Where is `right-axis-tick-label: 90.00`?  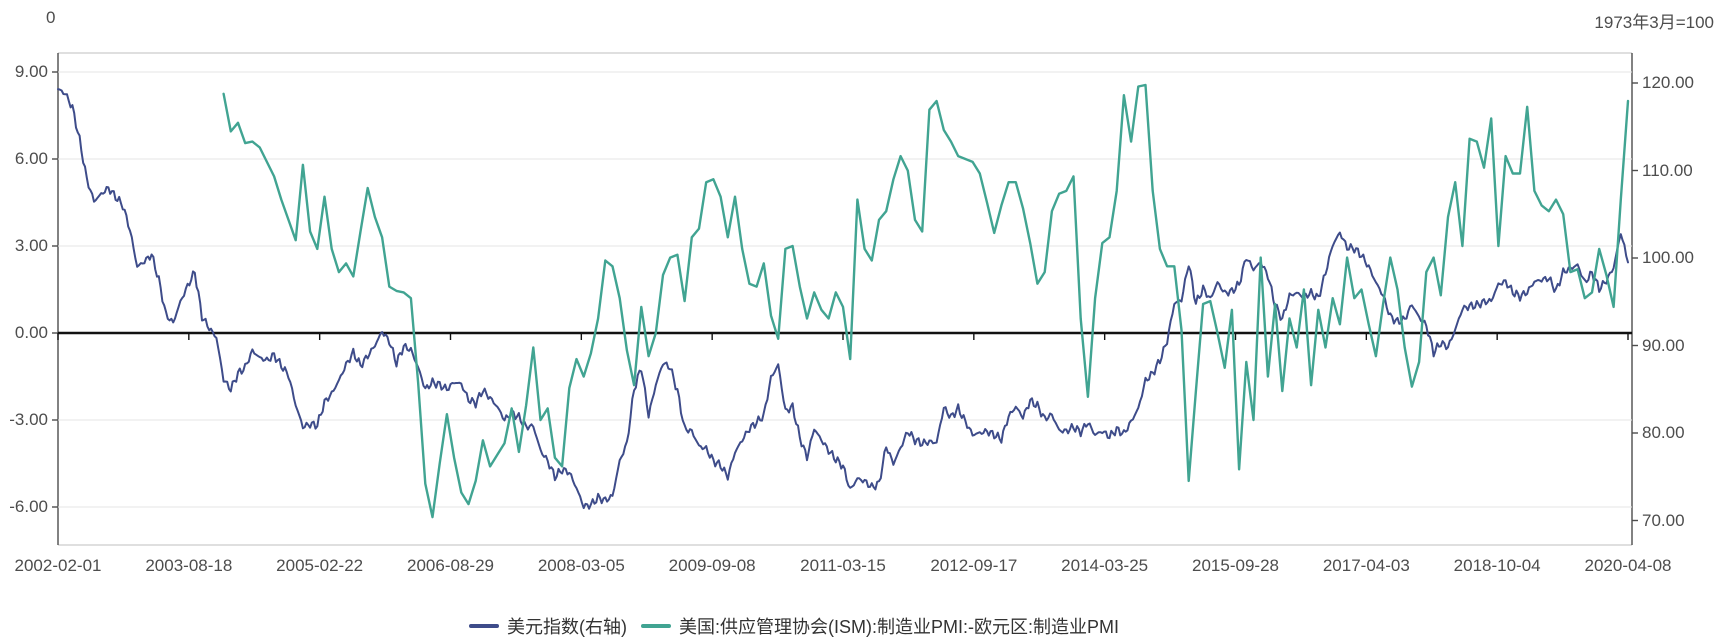 right-axis-tick-label: 90.00 is located at coordinates (1663, 345).